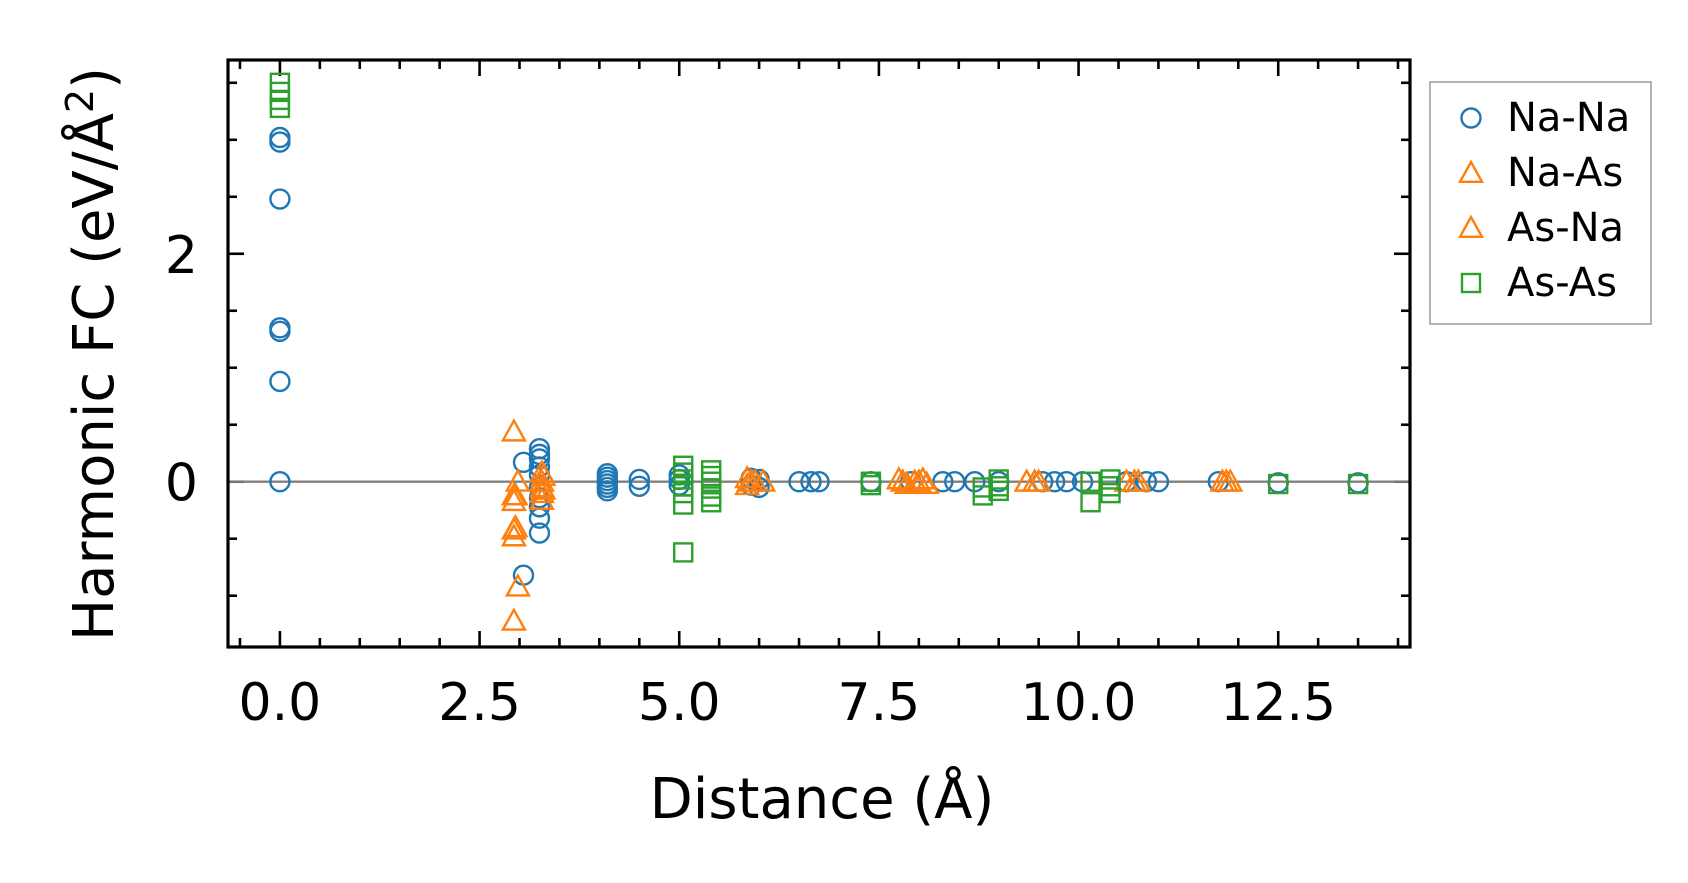 This screenshot has width=1688, height=883. Describe the element at coordinates (822, 799) in the screenshot. I see `x-axis-label: Distance (Å)` at that location.